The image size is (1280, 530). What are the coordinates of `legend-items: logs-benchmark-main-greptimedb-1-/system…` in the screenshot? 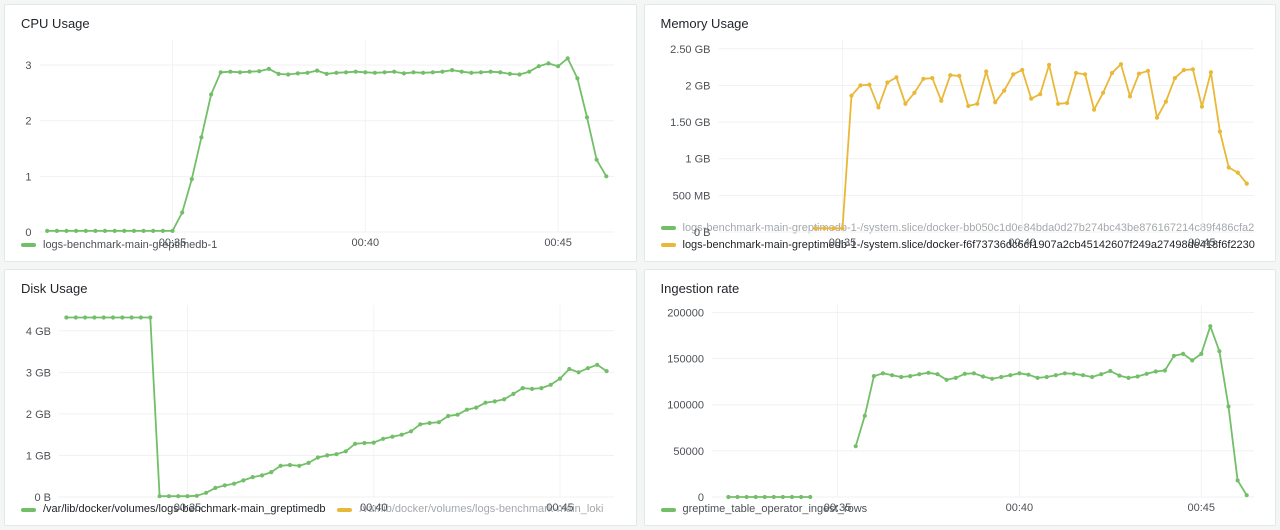 It's located at (961, 237).